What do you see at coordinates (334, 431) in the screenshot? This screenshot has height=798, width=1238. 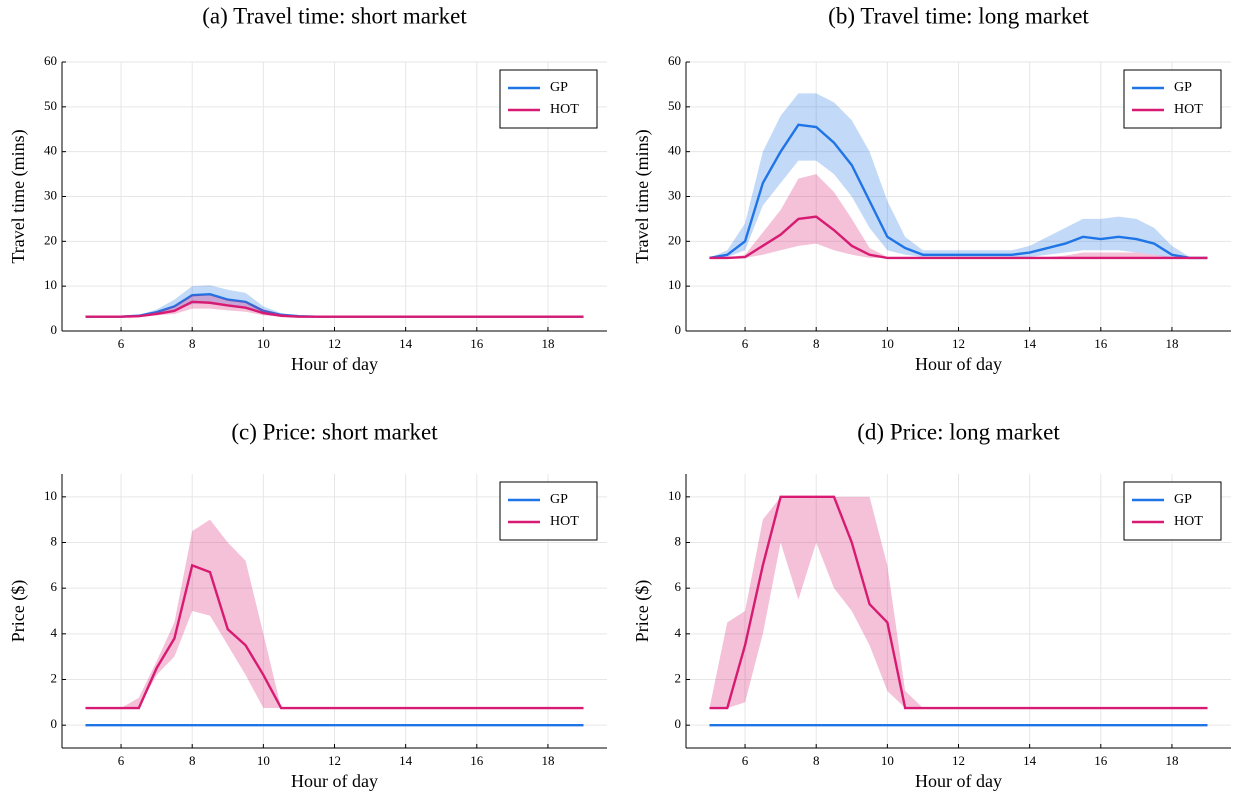 I see `panel-title: (c) Price: short market` at bounding box center [334, 431].